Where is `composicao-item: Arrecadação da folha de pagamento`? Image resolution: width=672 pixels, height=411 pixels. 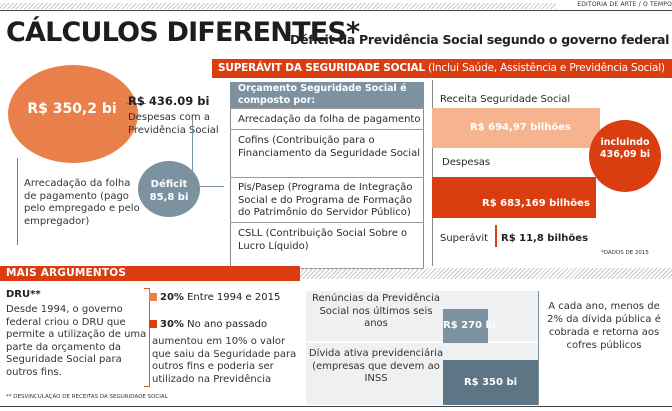
composicao-item: Arrecadação da folha de pagamento is located at coordinates (329, 119).